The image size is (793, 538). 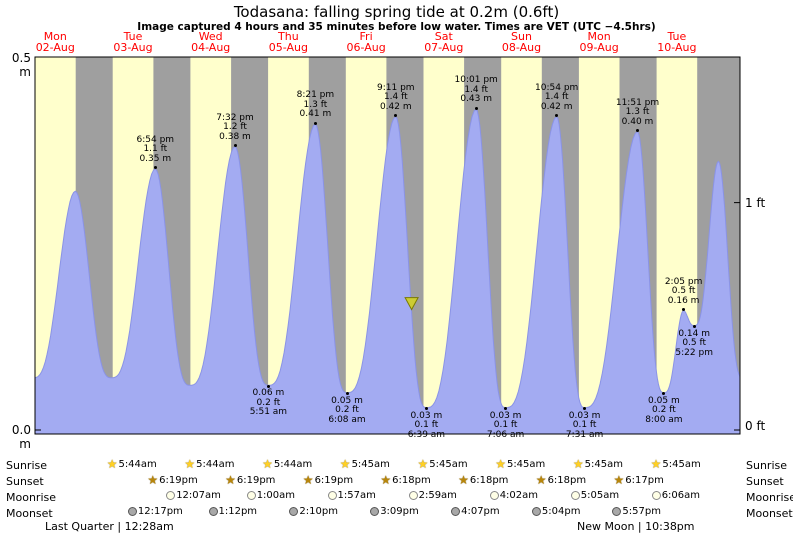 What do you see at coordinates (561, 511) in the screenshot?
I see `astro-time-label: 5:04pm` at bounding box center [561, 511].